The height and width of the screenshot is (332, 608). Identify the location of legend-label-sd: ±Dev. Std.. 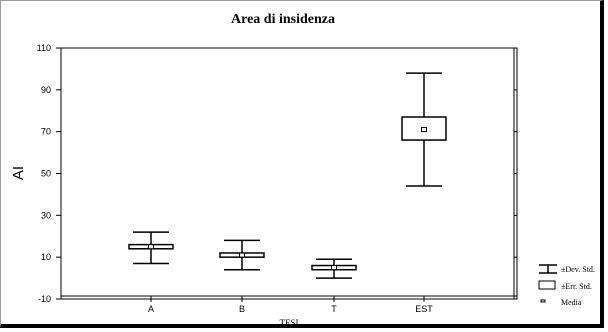
(578, 269).